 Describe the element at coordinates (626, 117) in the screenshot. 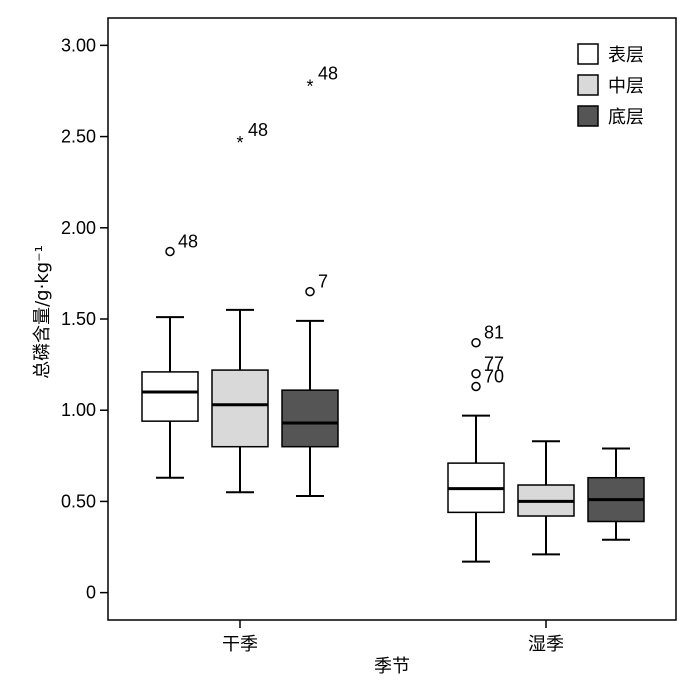

I see `legend-label: 底层` at that location.